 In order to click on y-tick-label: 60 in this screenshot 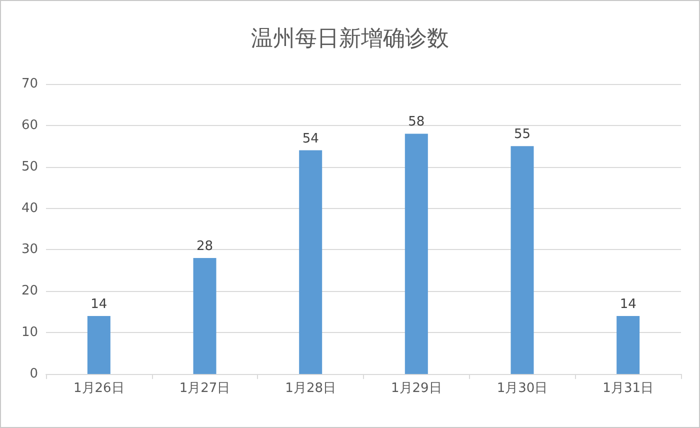, I will do `click(29, 125)`.